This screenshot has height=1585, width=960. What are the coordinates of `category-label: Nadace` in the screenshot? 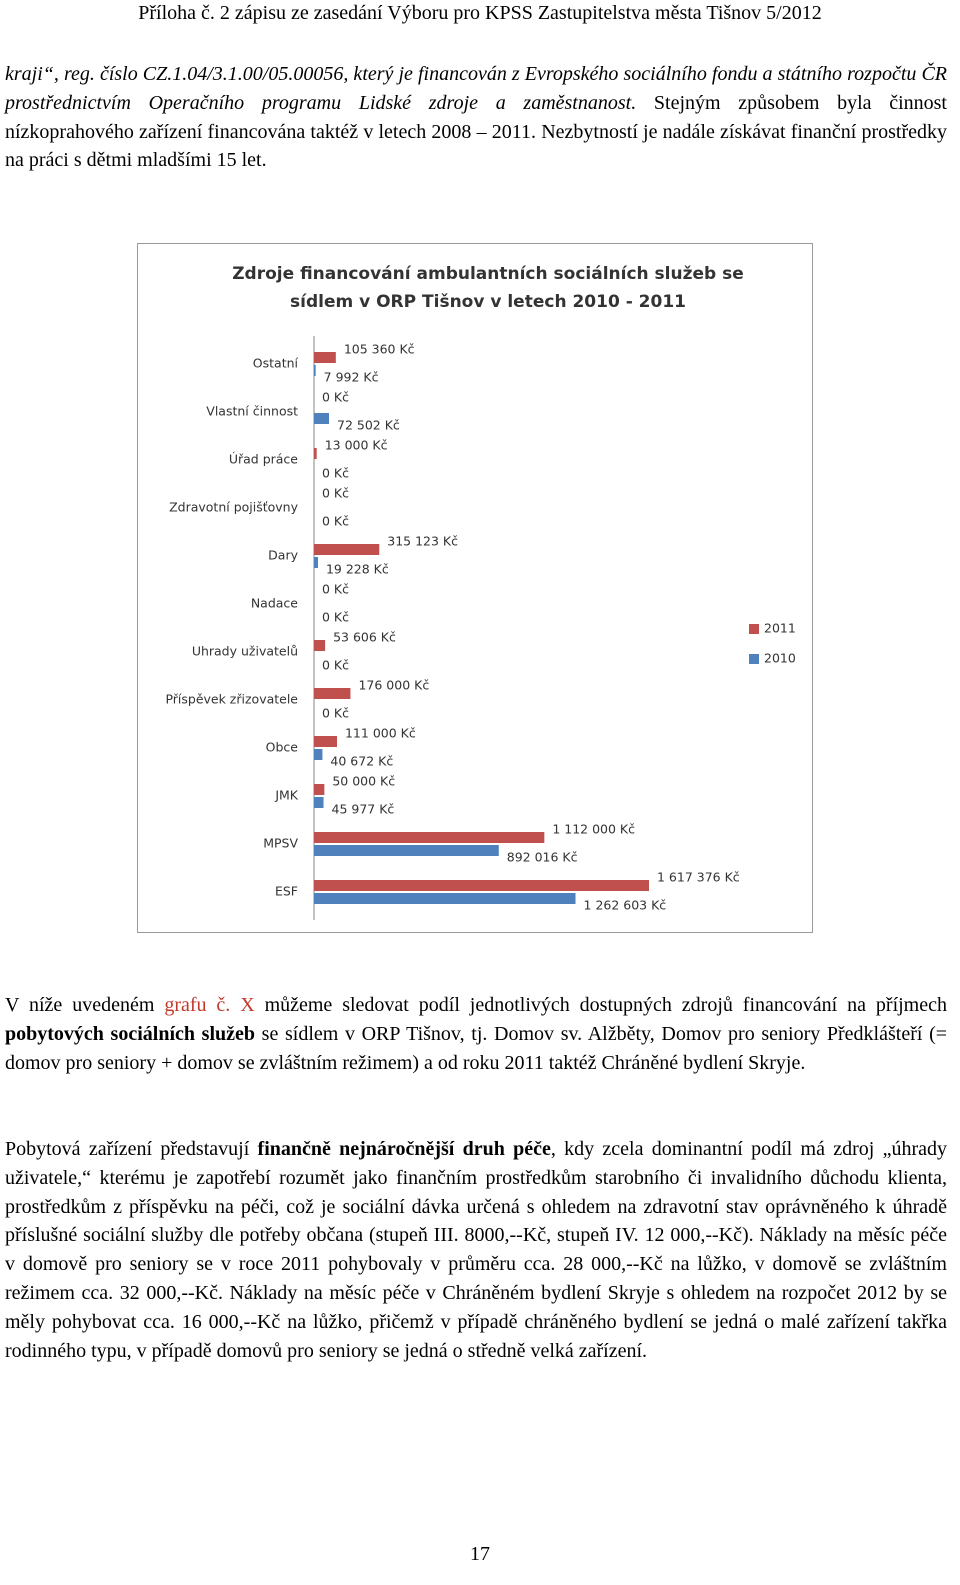 It's located at (274, 603).